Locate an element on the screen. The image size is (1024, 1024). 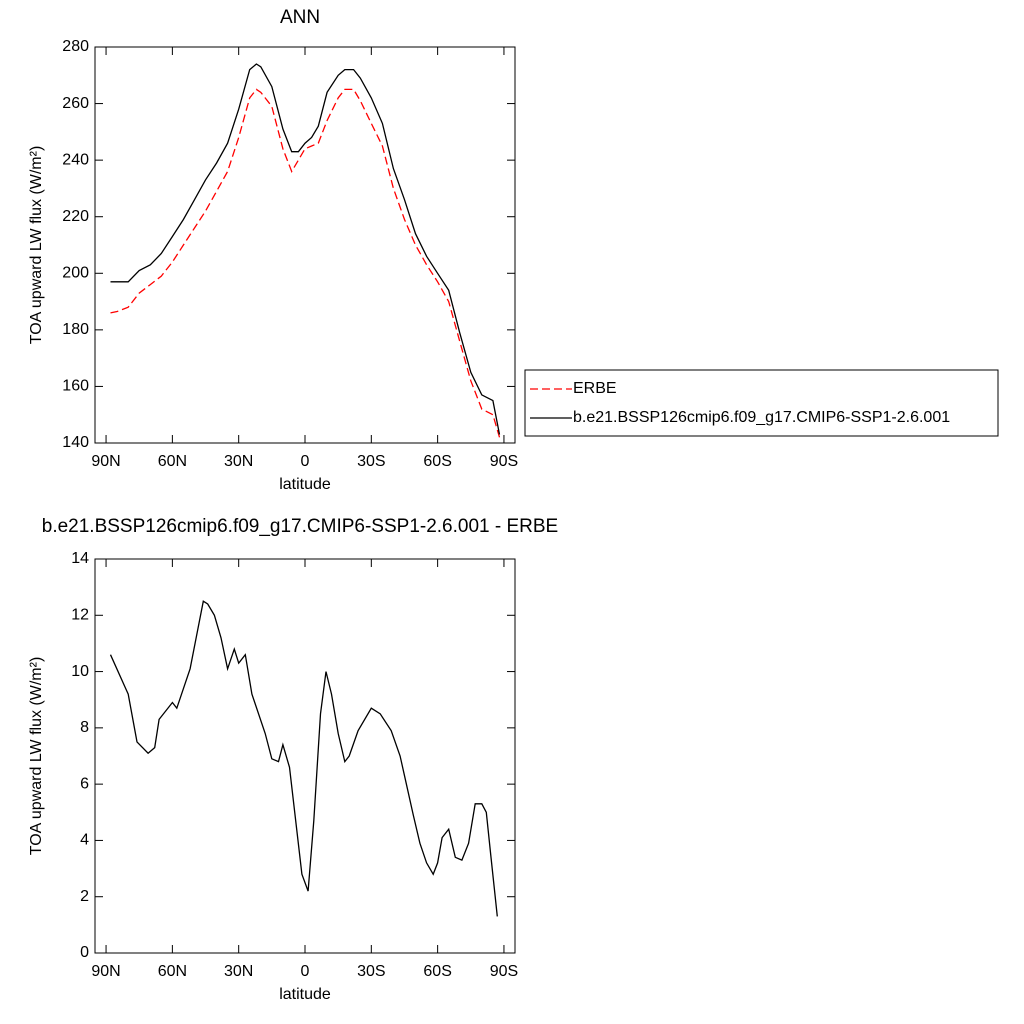
y-tick-label: 12 is located at coordinates (80, 615).